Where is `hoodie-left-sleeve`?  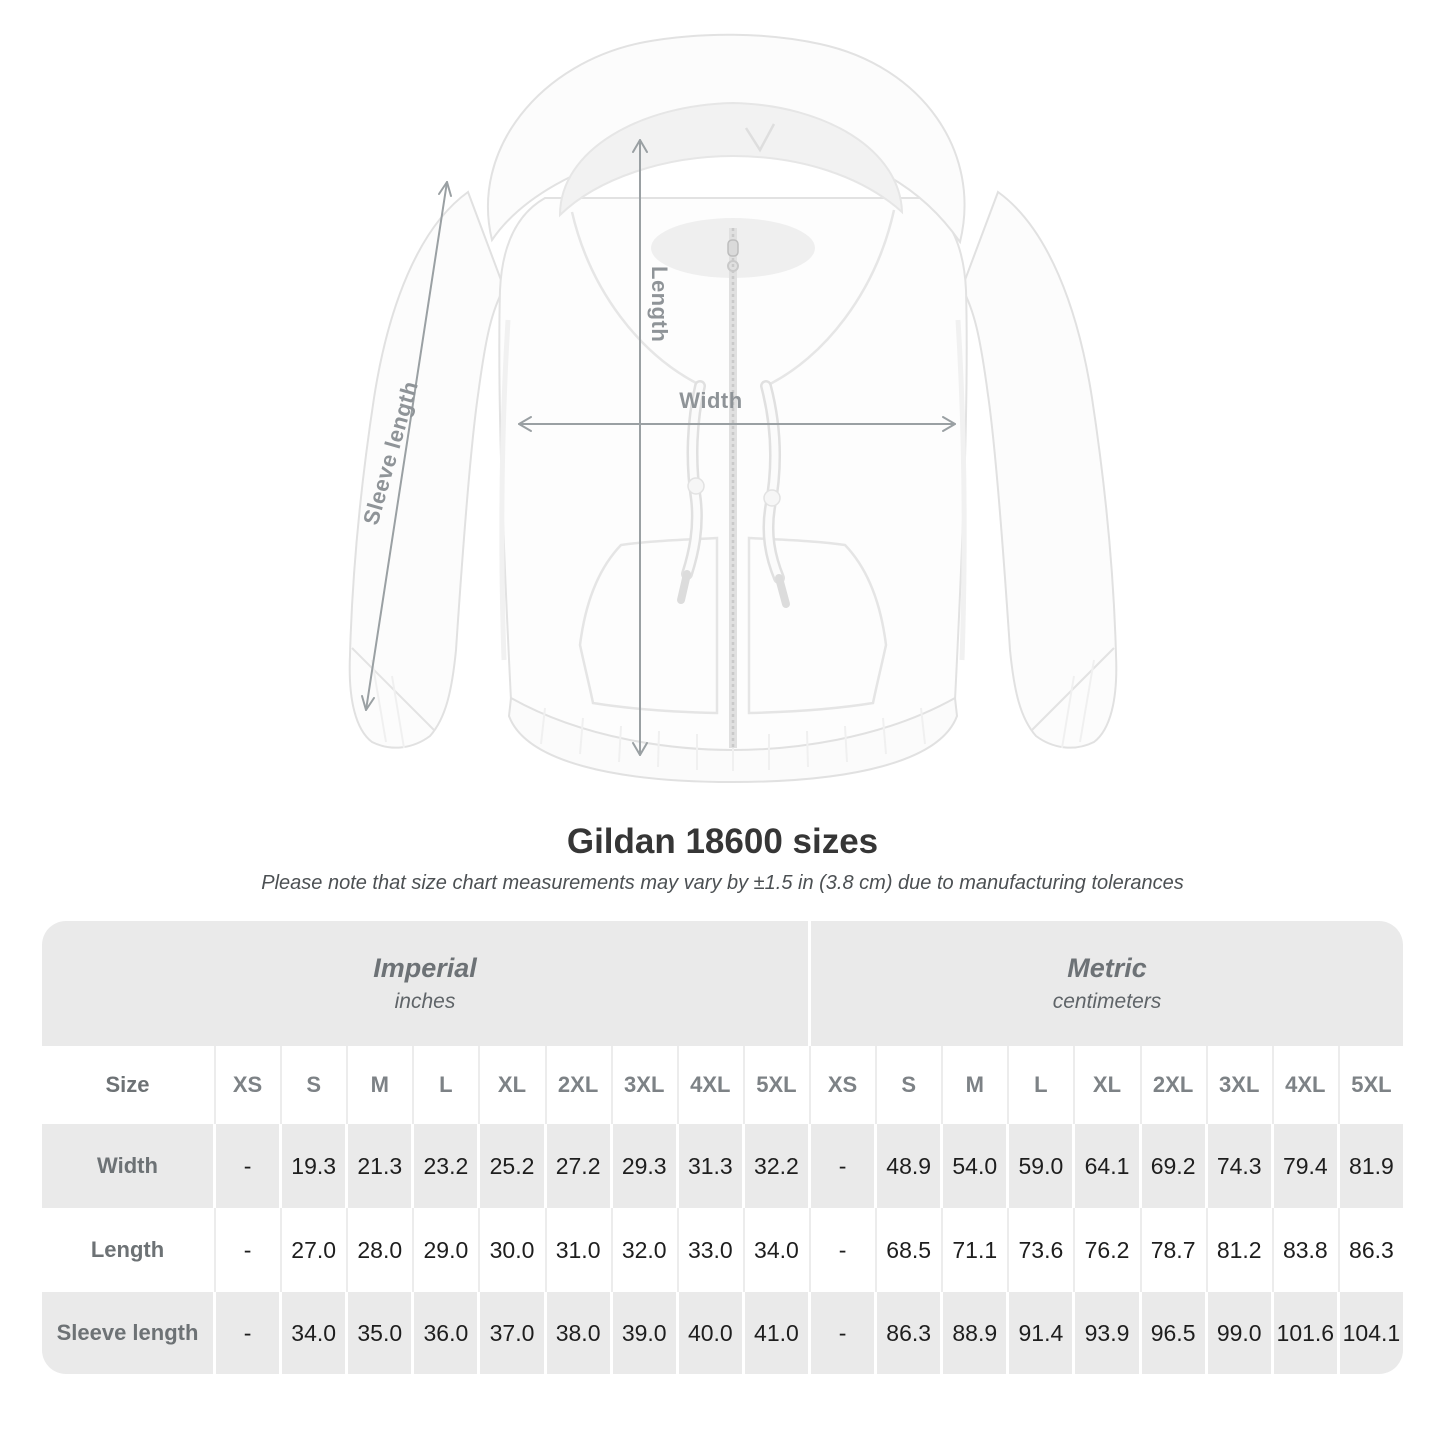
hoodie-left-sleeve is located at coordinates (427, 469).